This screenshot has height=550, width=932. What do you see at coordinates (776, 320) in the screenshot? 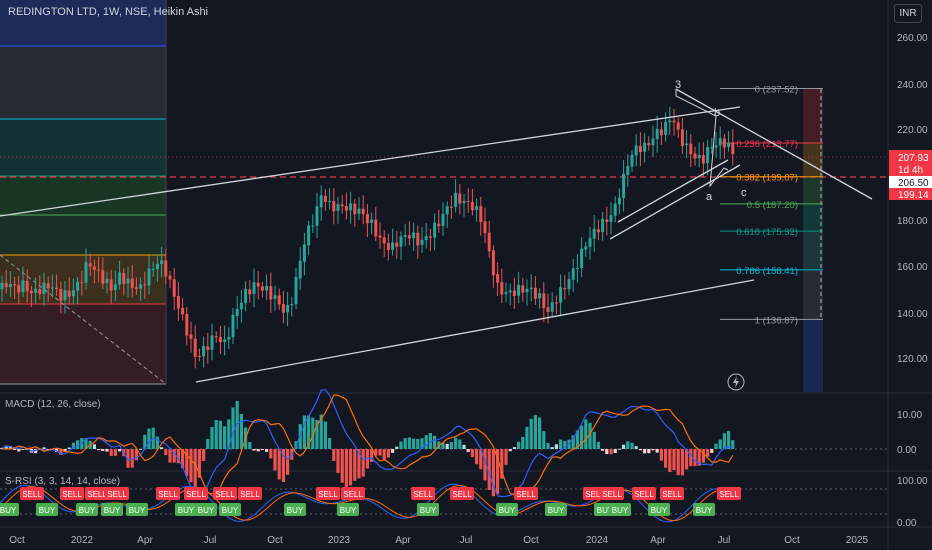
I see `fib-level-label: 1 (136.87)` at bounding box center [776, 320].